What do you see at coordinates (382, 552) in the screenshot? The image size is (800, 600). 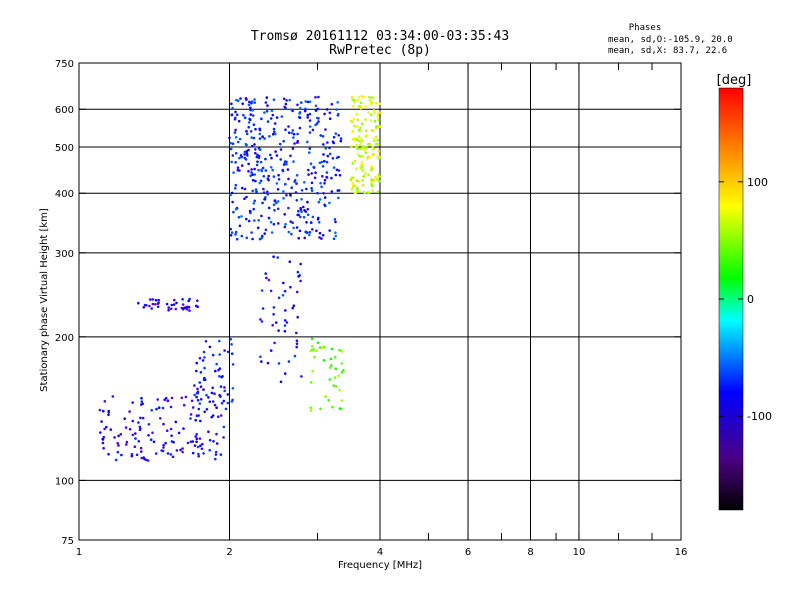 I see `x-tick-labels: 1 2 4 6 8 10 16` at bounding box center [382, 552].